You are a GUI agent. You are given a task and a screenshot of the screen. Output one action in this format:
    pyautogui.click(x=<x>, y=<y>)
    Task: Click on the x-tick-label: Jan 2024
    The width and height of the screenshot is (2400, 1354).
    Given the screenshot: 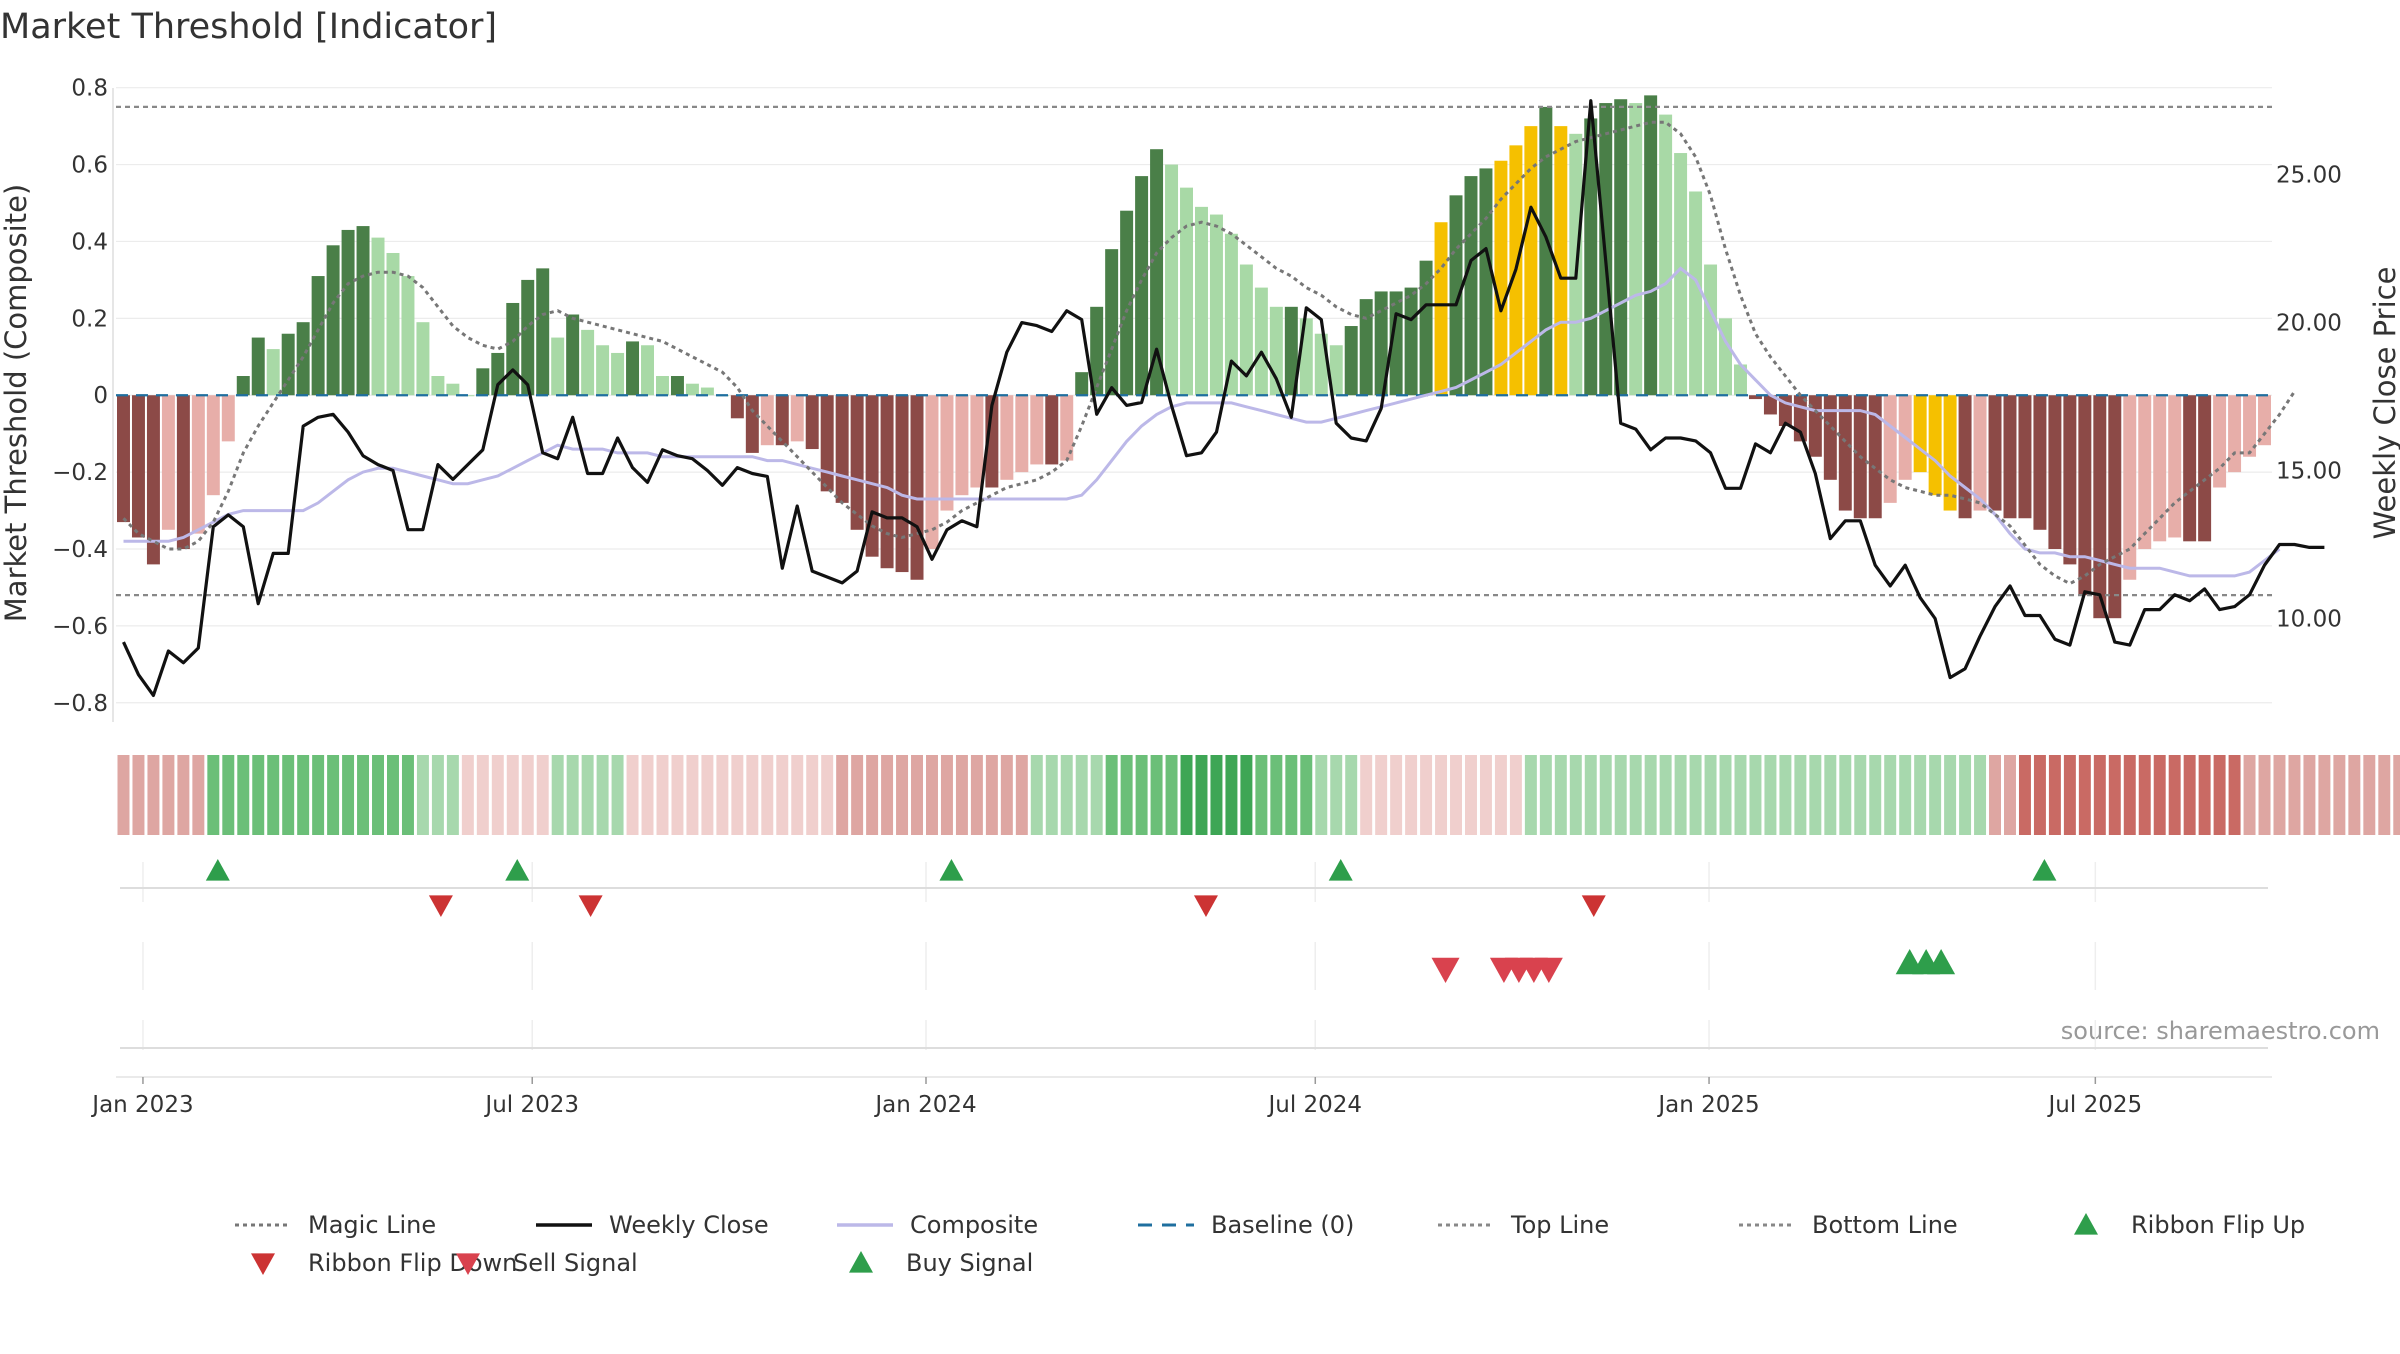 What is the action you would take?
    pyautogui.click(x=924, y=1105)
    